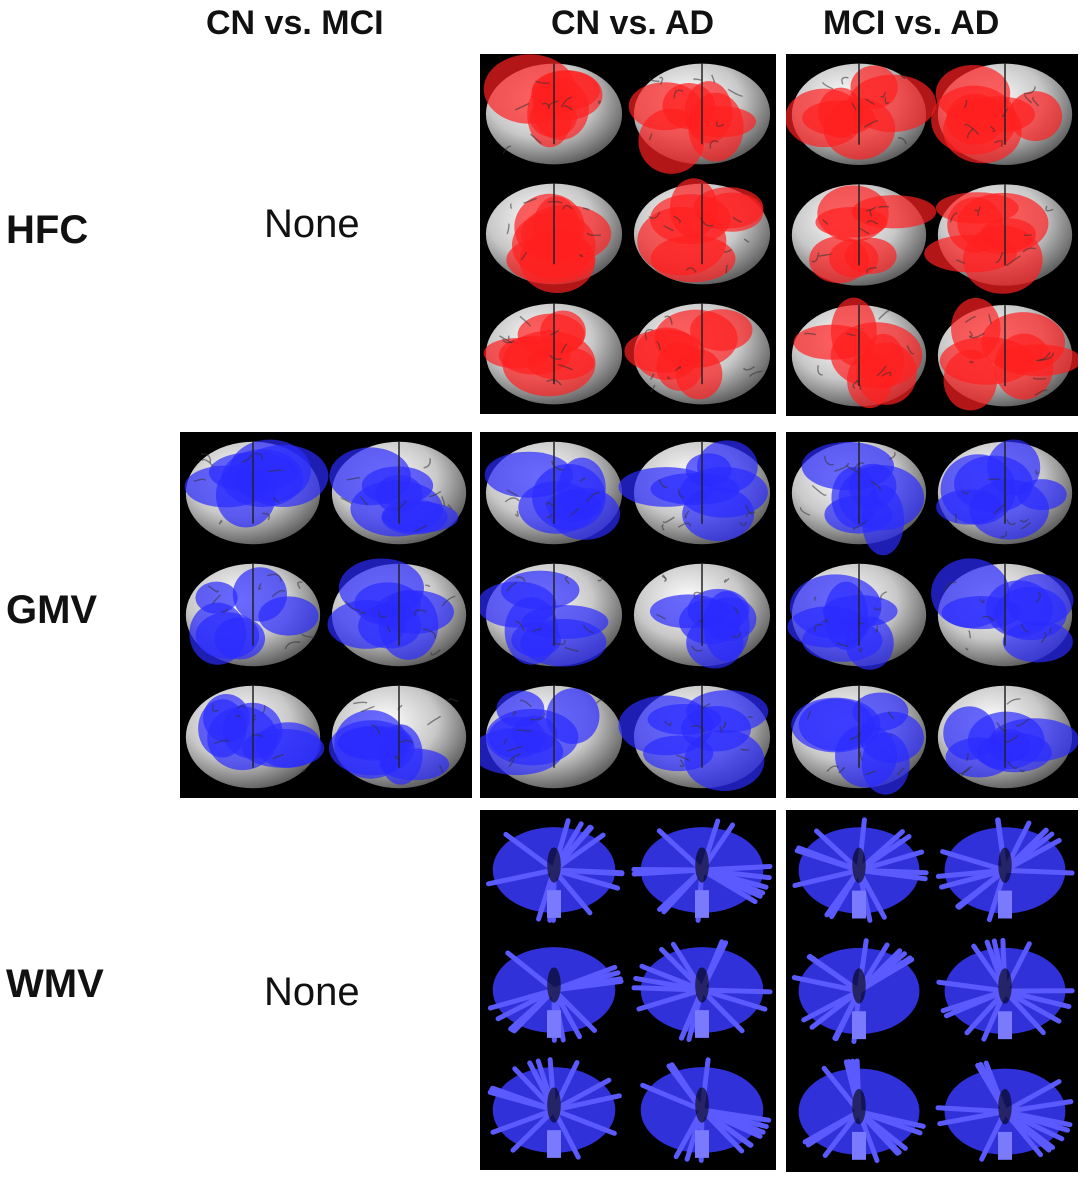 The width and height of the screenshot is (1084, 1179). What do you see at coordinates (932, 991) in the screenshot?
I see `wmv-mci-vs-ad-panel` at bounding box center [932, 991].